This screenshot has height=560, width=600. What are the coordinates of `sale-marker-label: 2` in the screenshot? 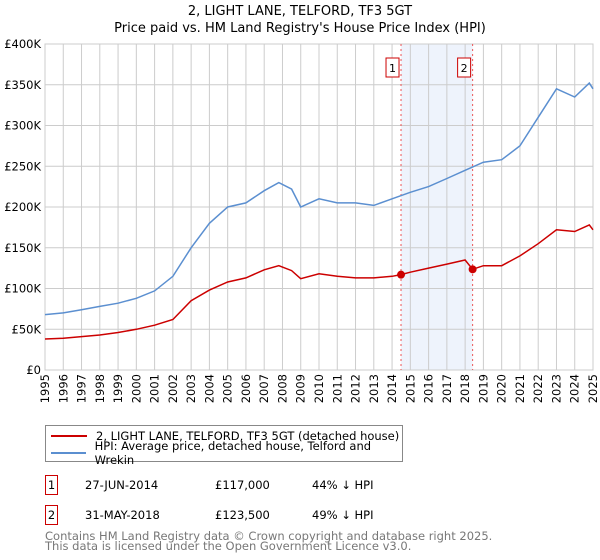 It's located at (464, 68).